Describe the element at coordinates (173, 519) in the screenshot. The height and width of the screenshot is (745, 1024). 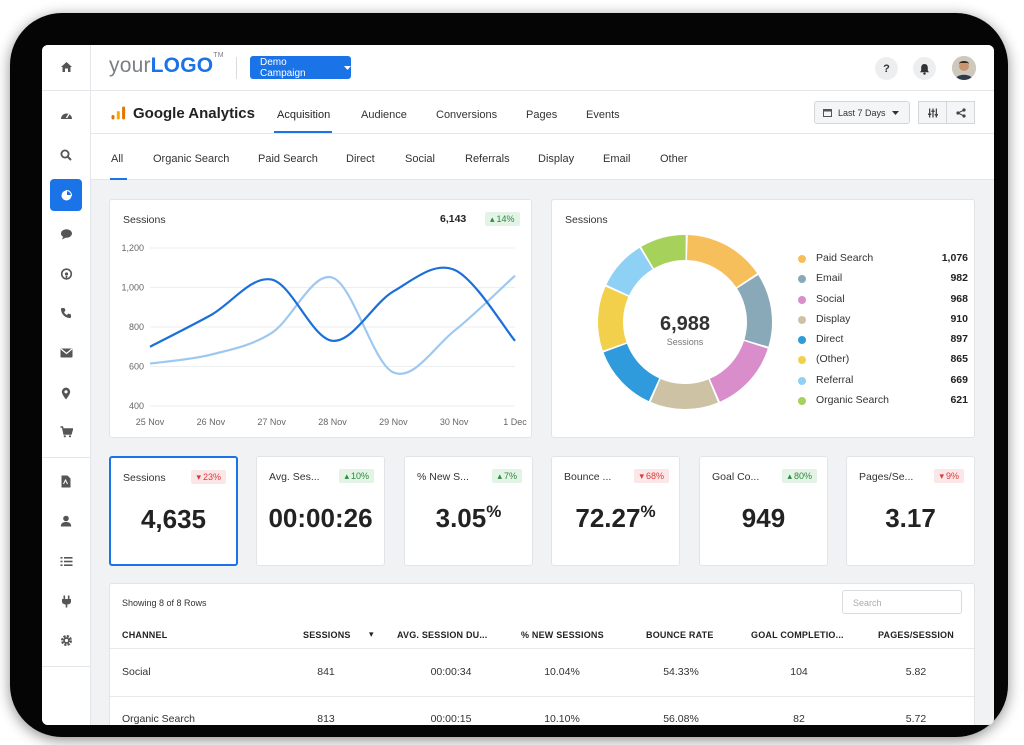
I see `kpi-value: 4,635` at that location.